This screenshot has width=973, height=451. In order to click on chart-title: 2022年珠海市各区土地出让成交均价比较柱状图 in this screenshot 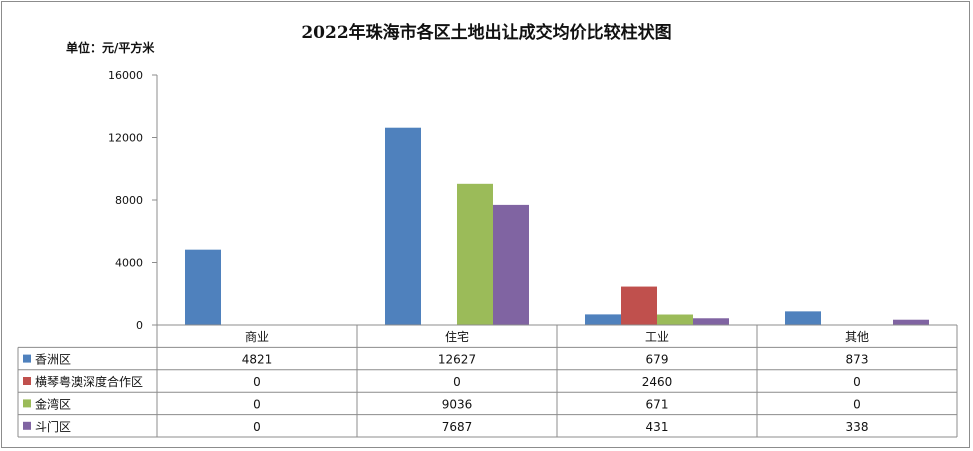, I will do `click(486, 33)`.